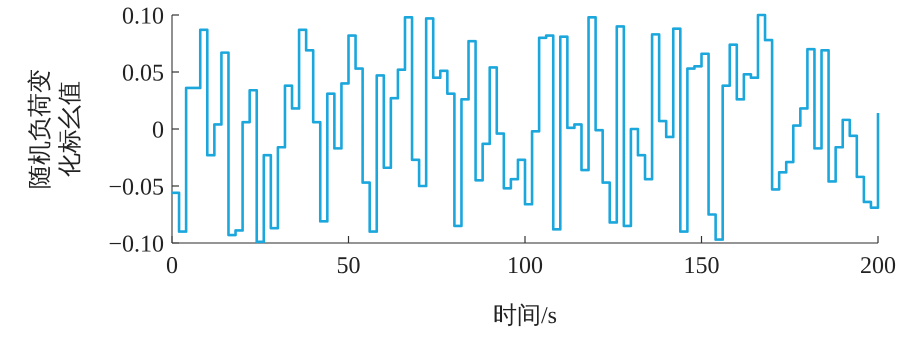  What do you see at coordinates (55, 129) in the screenshot?
I see `y-axis-title: 随机负荷变化标幺值` at bounding box center [55, 129].